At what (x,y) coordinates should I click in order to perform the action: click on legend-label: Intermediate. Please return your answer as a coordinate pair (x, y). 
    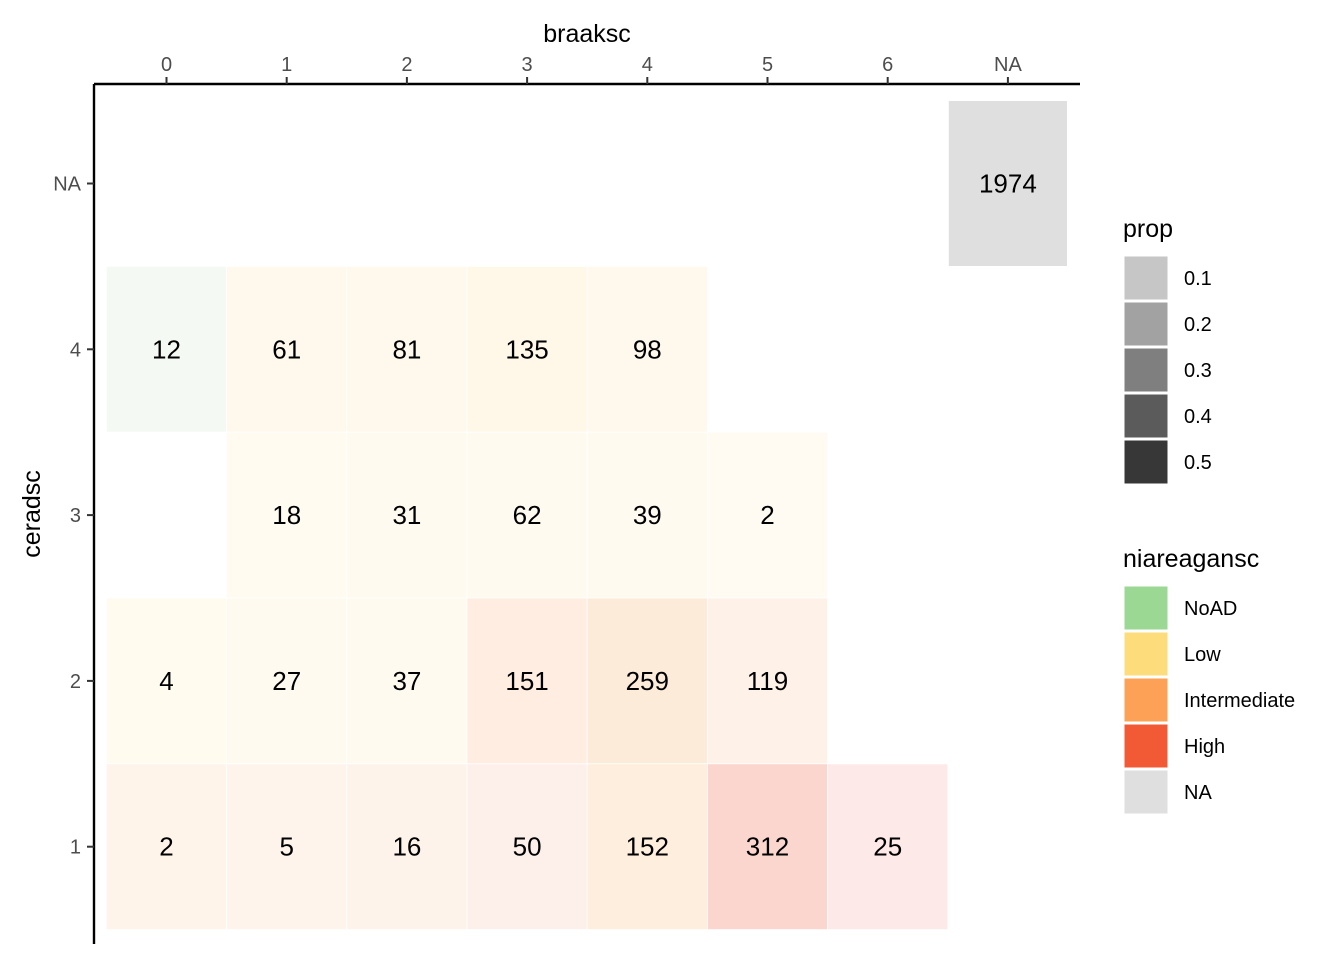
    Looking at the image, I should click on (1239, 701).